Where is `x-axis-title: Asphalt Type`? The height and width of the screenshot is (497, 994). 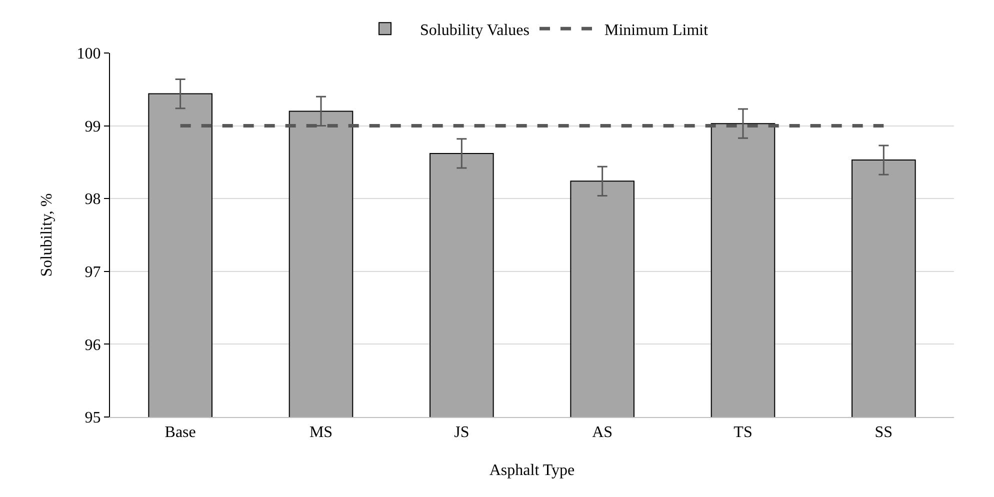
x-axis-title: Asphalt Type is located at coordinates (532, 470).